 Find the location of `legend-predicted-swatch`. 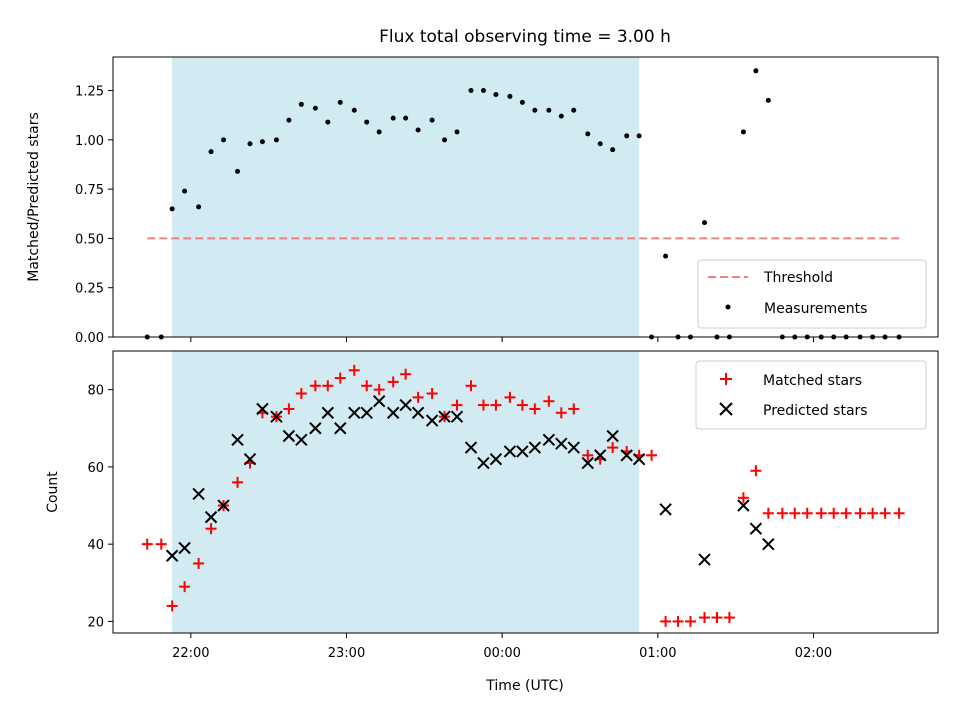

legend-predicted-swatch is located at coordinates (726, 409).